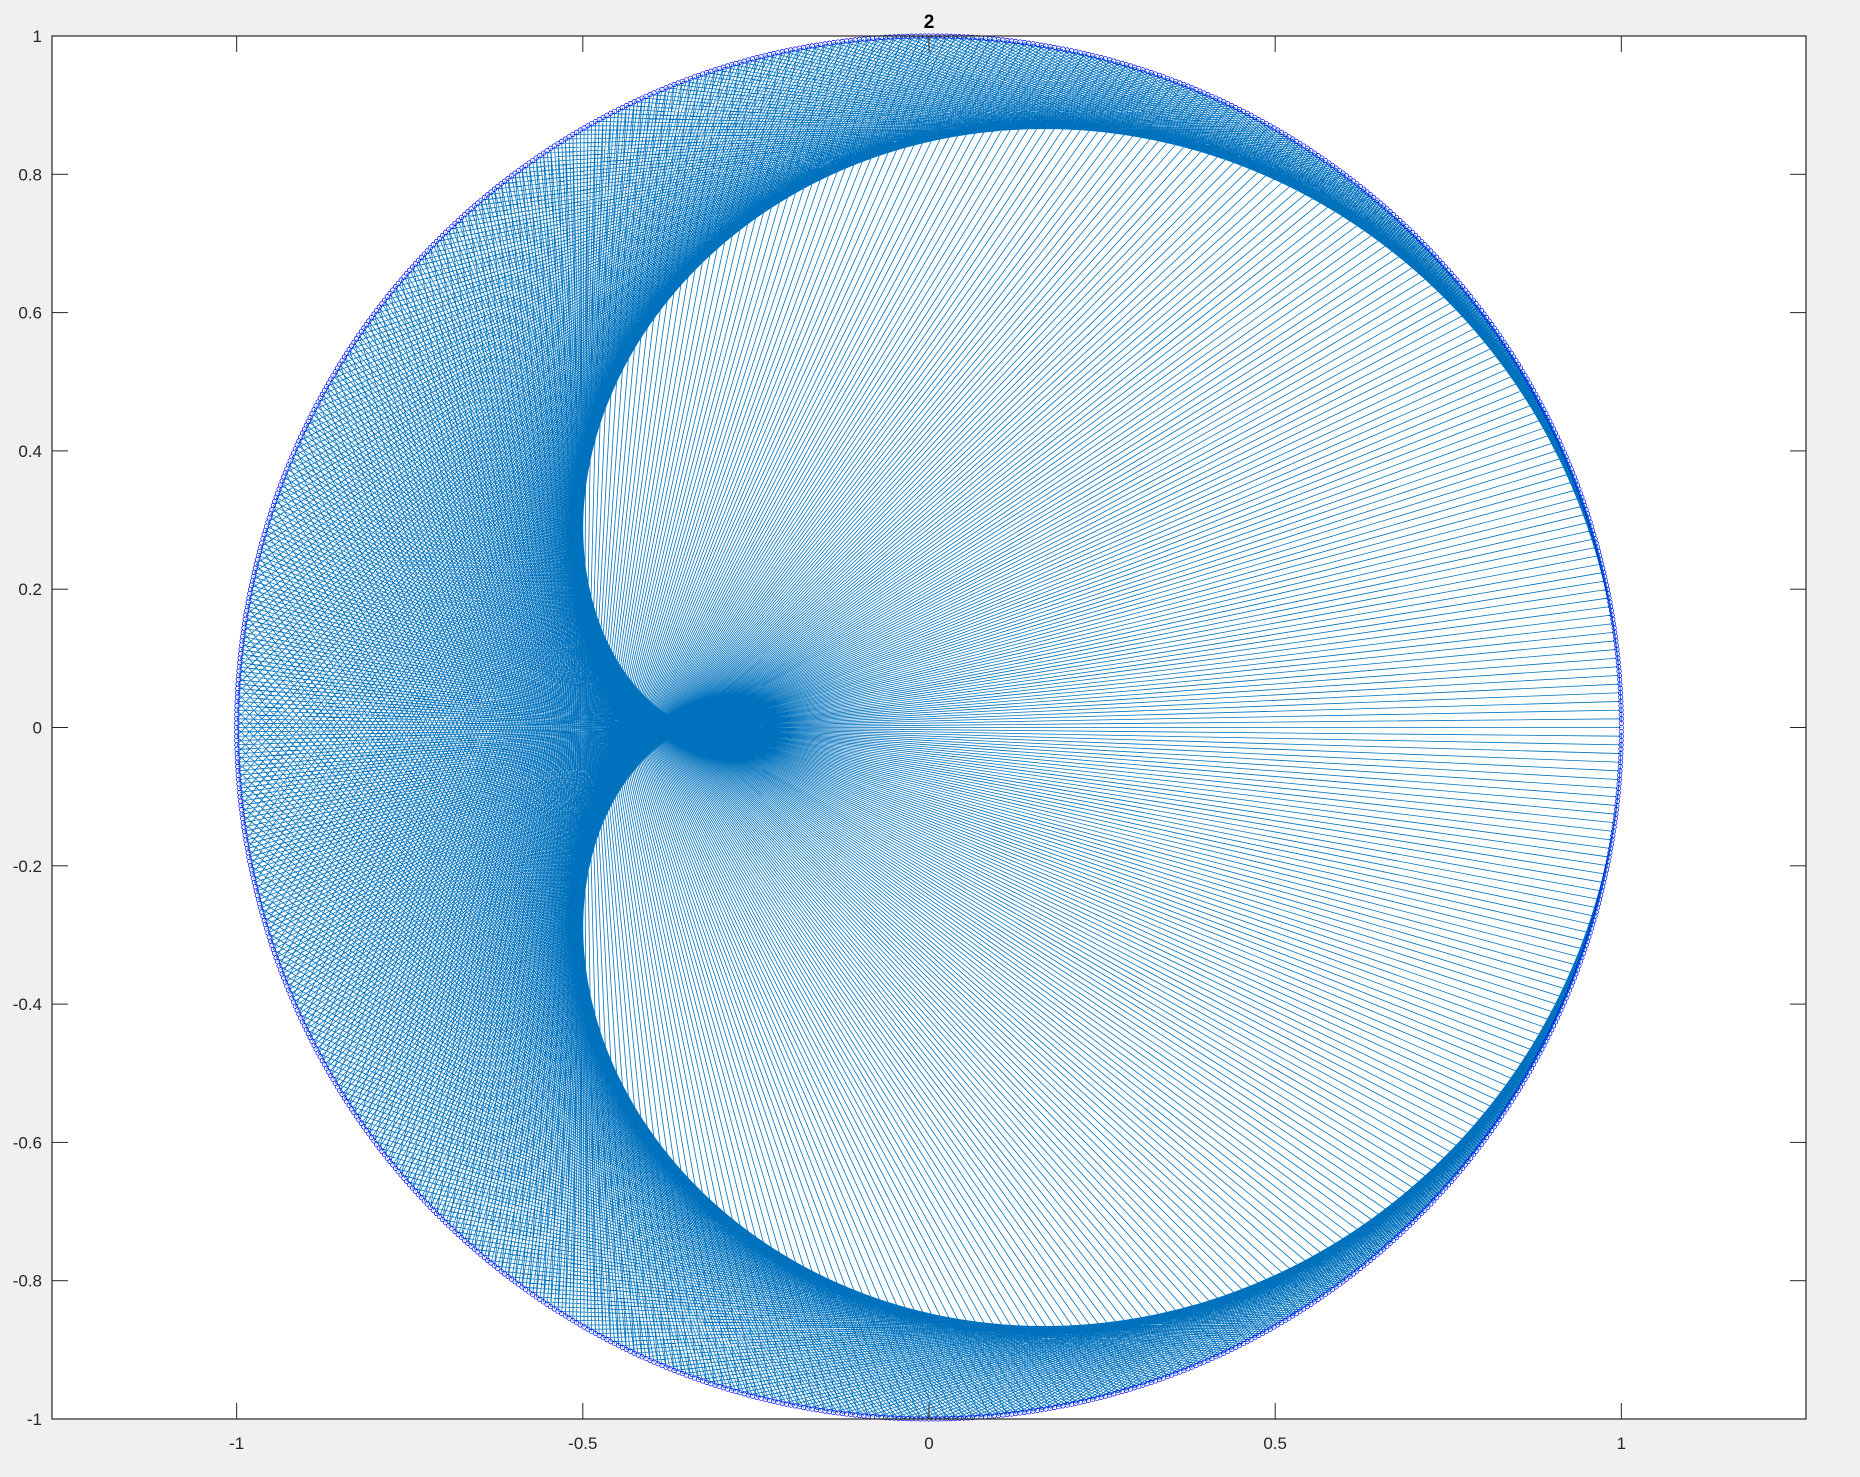 This screenshot has width=1860, height=1477. I want to click on x-tick-label: 0, so click(928, 1443).